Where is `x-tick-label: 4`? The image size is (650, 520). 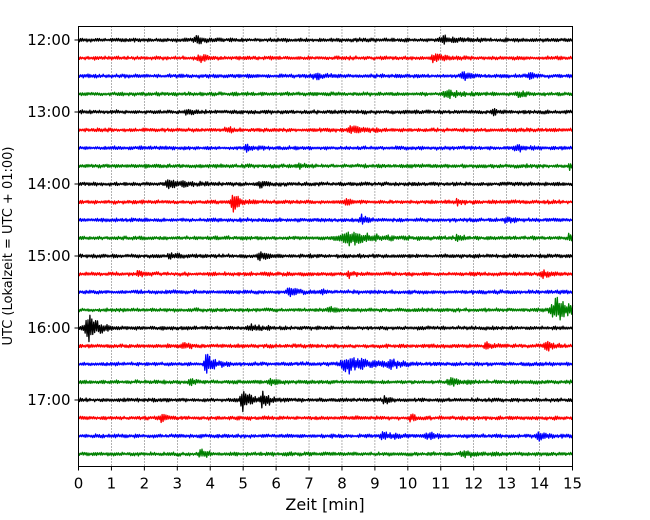
x-tick-label: 4 is located at coordinates (210, 484).